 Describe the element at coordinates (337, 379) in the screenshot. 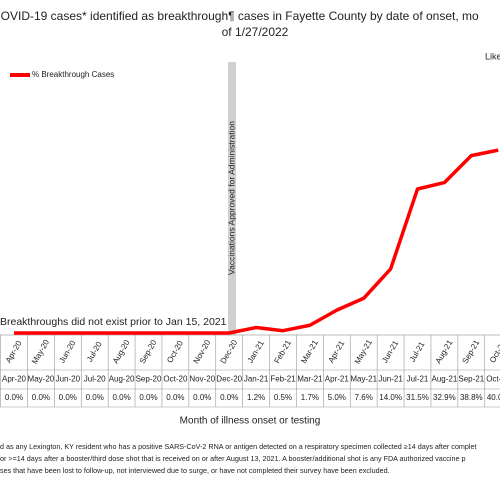

I see `table-header: Apr-21` at that location.